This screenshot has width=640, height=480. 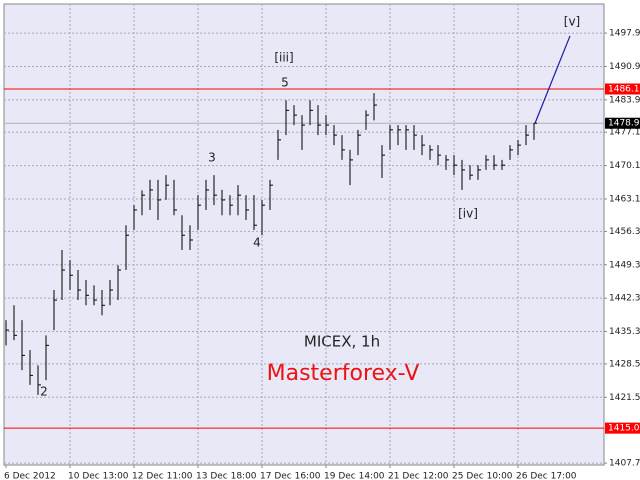 What do you see at coordinates (624, 299) in the screenshot?
I see `y-tick-label: 1442.30` at bounding box center [624, 299].